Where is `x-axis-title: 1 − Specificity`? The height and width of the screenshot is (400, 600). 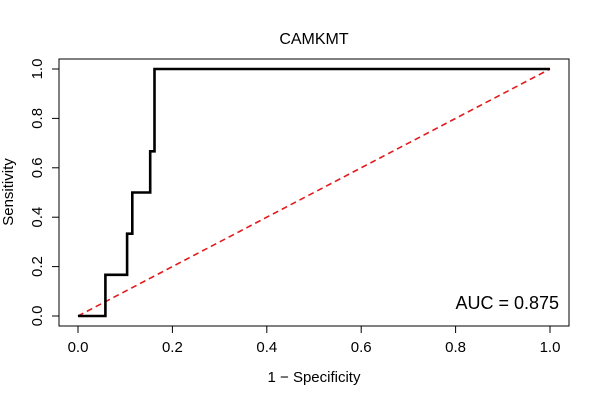
x-axis-title: 1 − Specificity is located at coordinates (314, 377).